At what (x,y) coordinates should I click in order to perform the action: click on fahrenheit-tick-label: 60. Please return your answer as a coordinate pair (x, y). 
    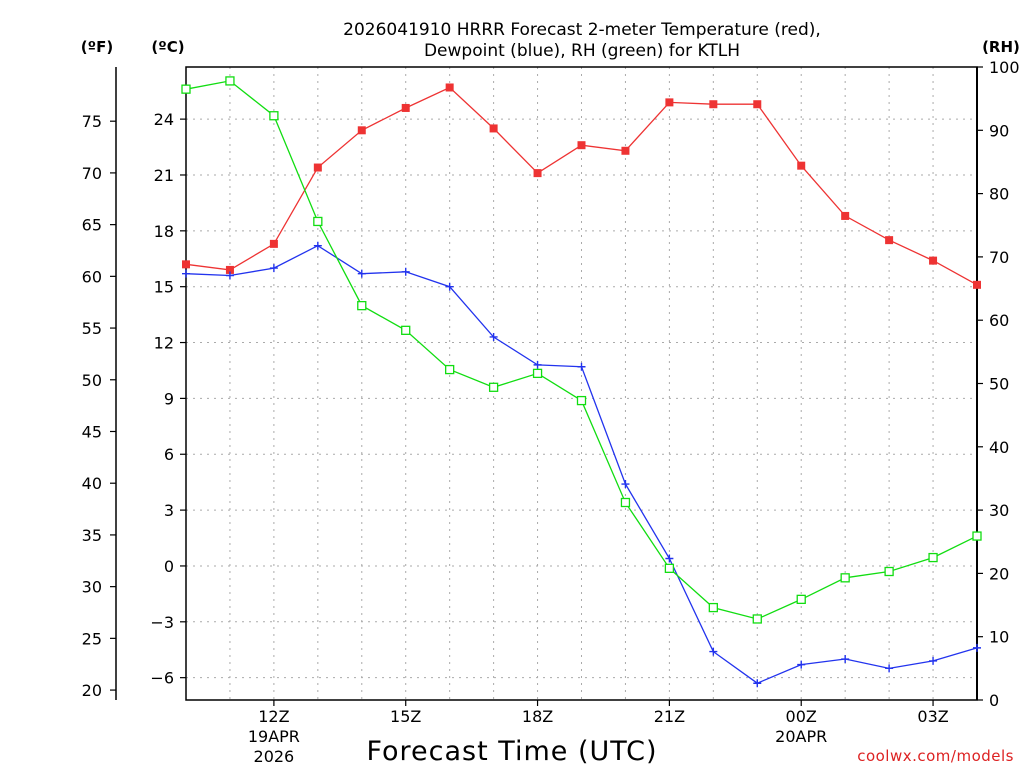
    Looking at the image, I should click on (92, 276).